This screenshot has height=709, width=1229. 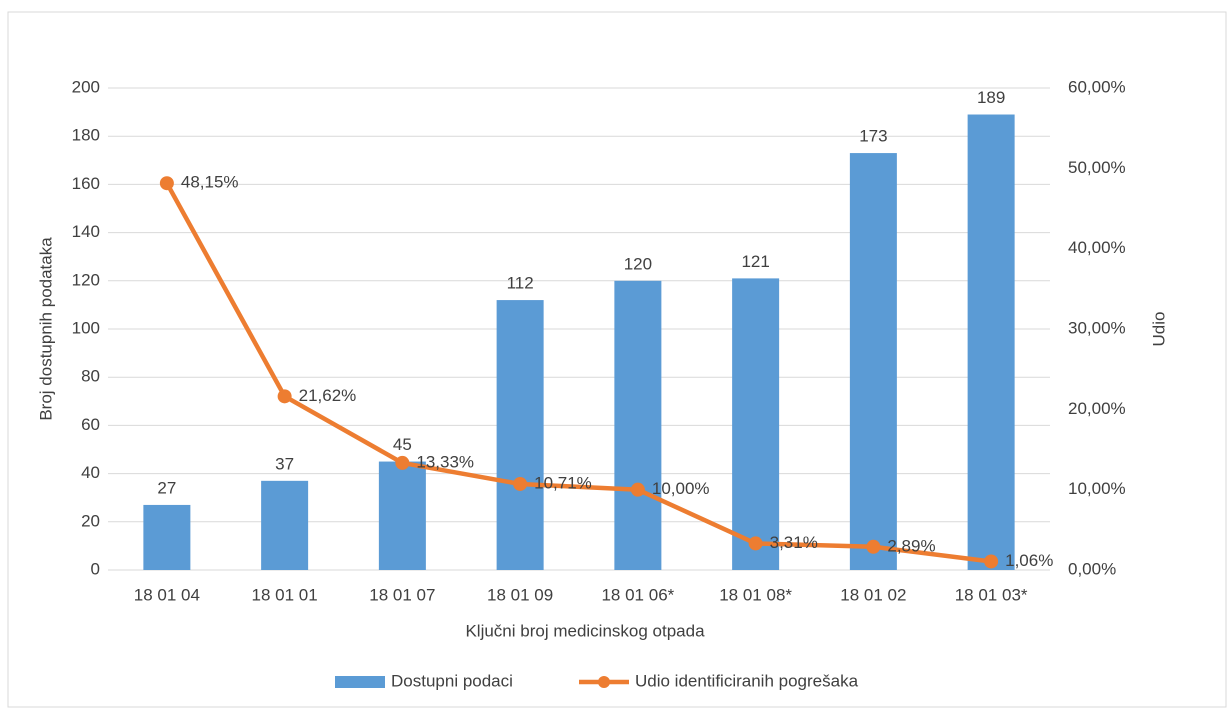 What do you see at coordinates (991, 594) in the screenshot?
I see `x-tick-label: 18 01 03*` at bounding box center [991, 594].